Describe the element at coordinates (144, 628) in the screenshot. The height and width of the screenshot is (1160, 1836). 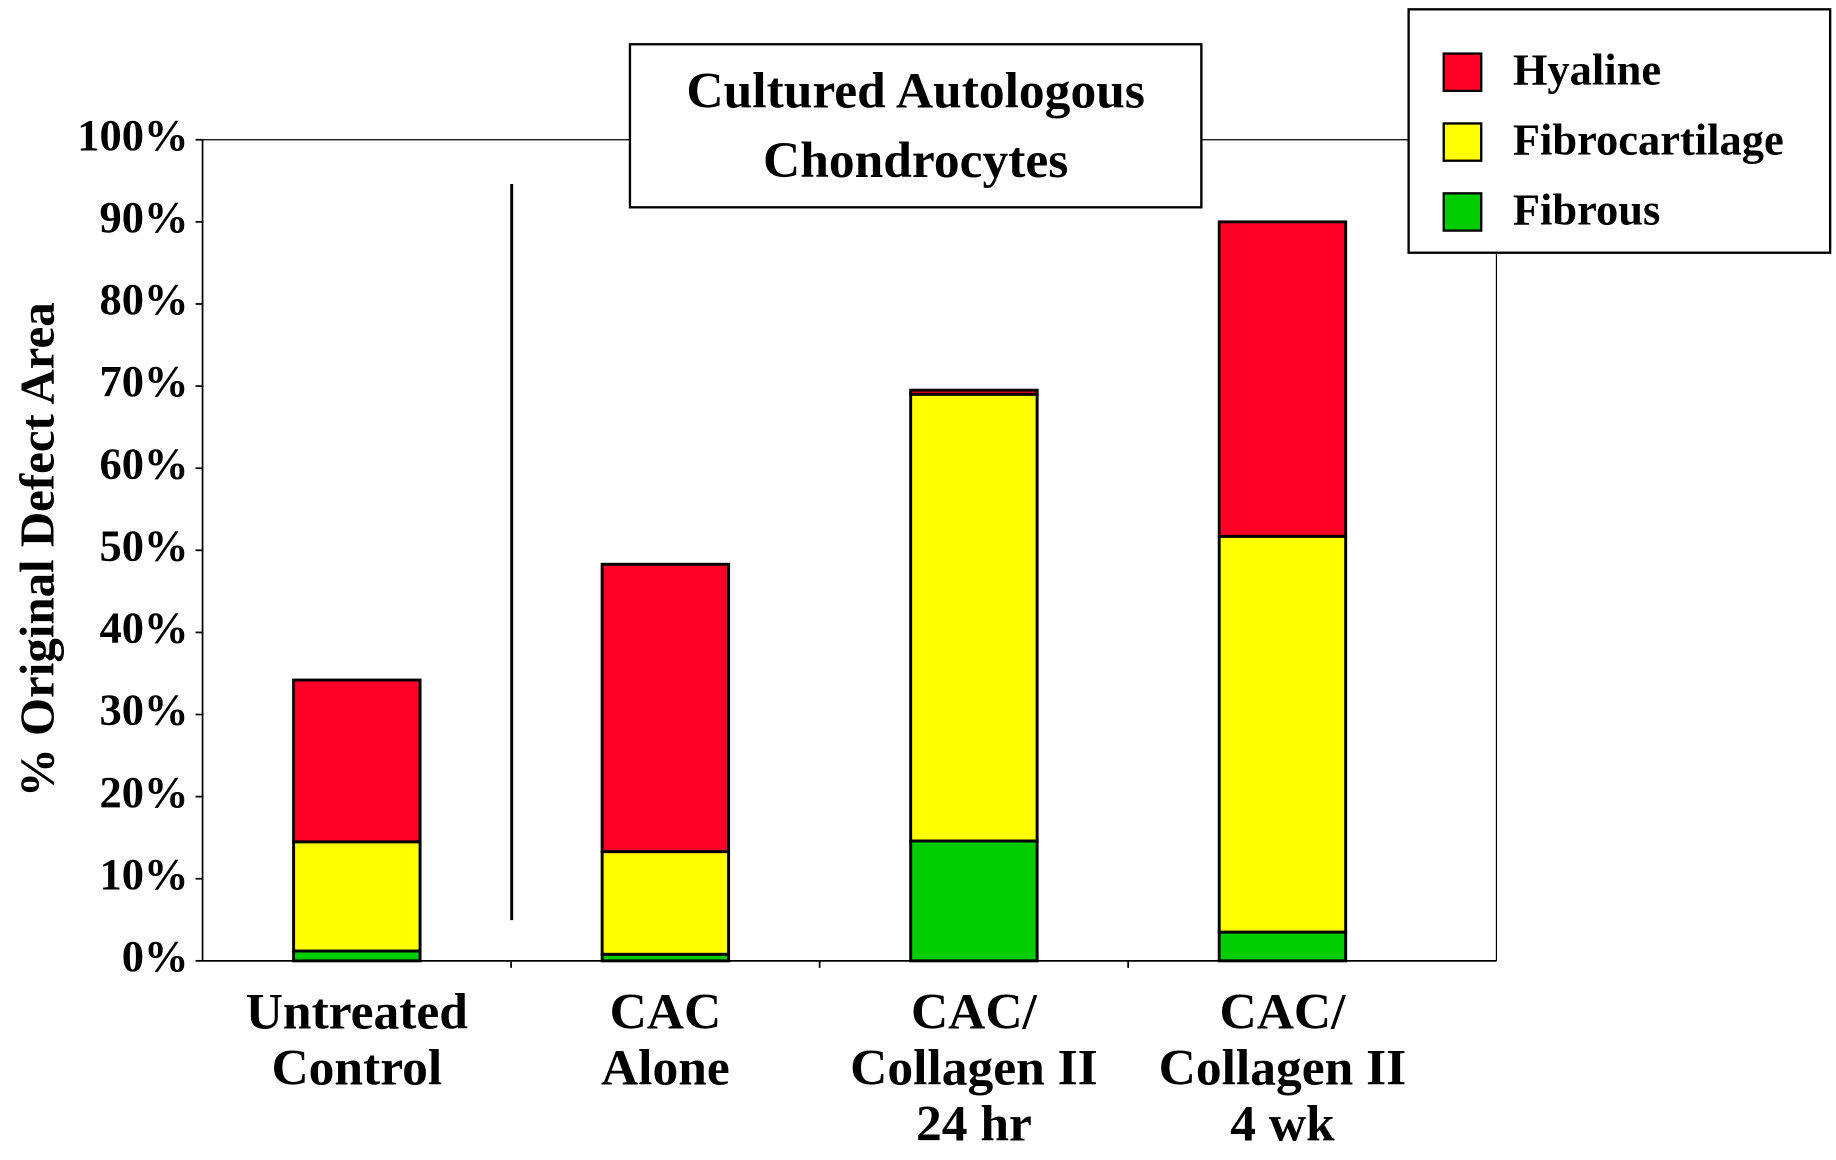
I see `y-tick-label: 40%` at that location.